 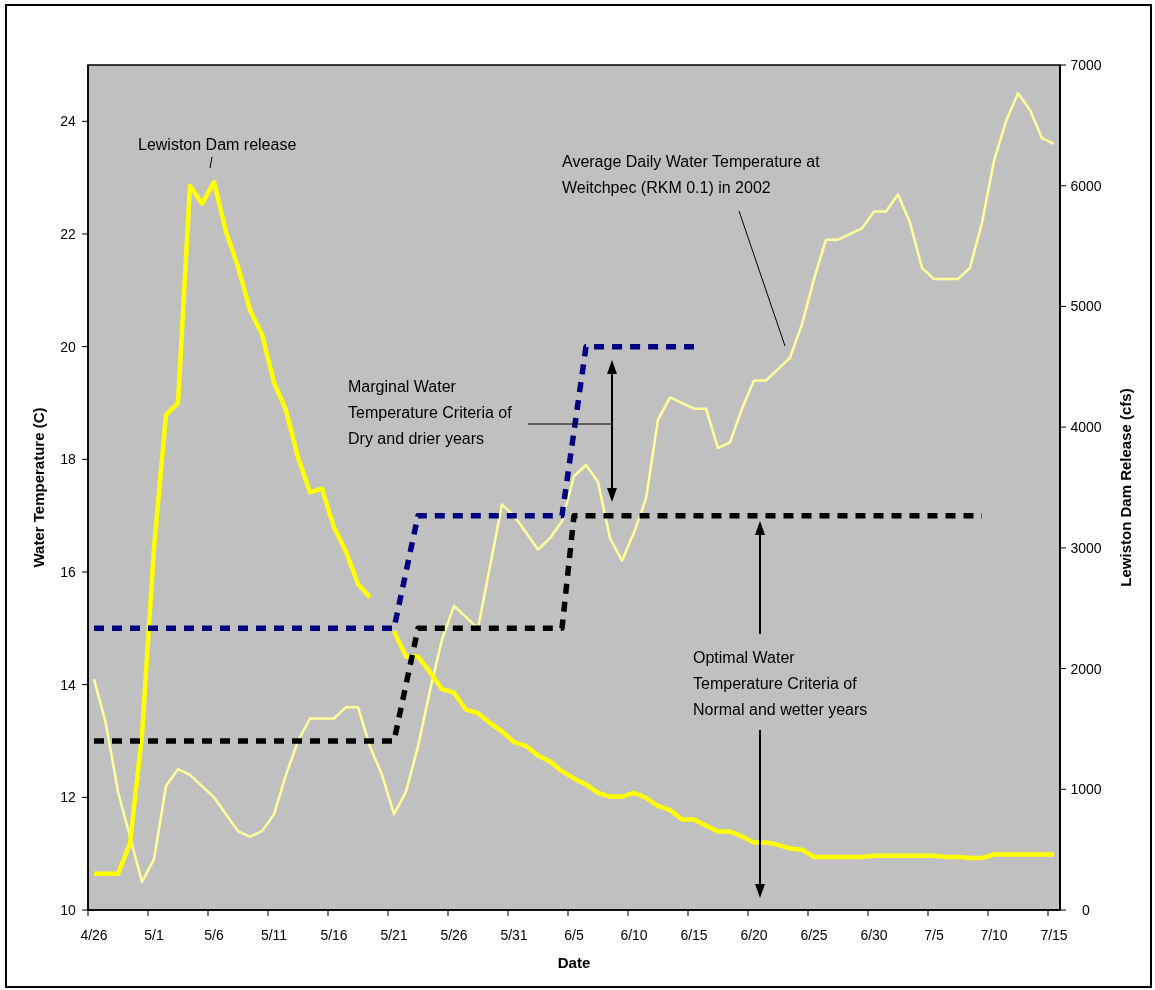 I want to click on annotation: Average Daily Water Temperature at Weitchpec (RKM 0.1) in 2002, so click(x=691, y=174).